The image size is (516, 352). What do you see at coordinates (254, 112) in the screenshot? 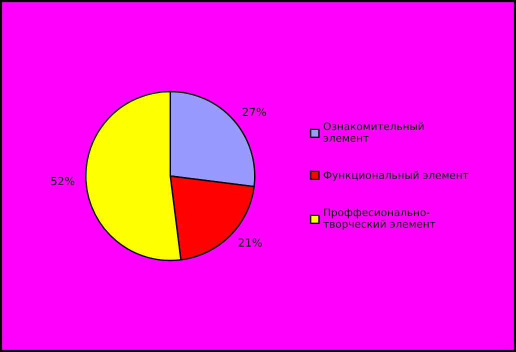
I see `data-label: 27%` at bounding box center [254, 112].